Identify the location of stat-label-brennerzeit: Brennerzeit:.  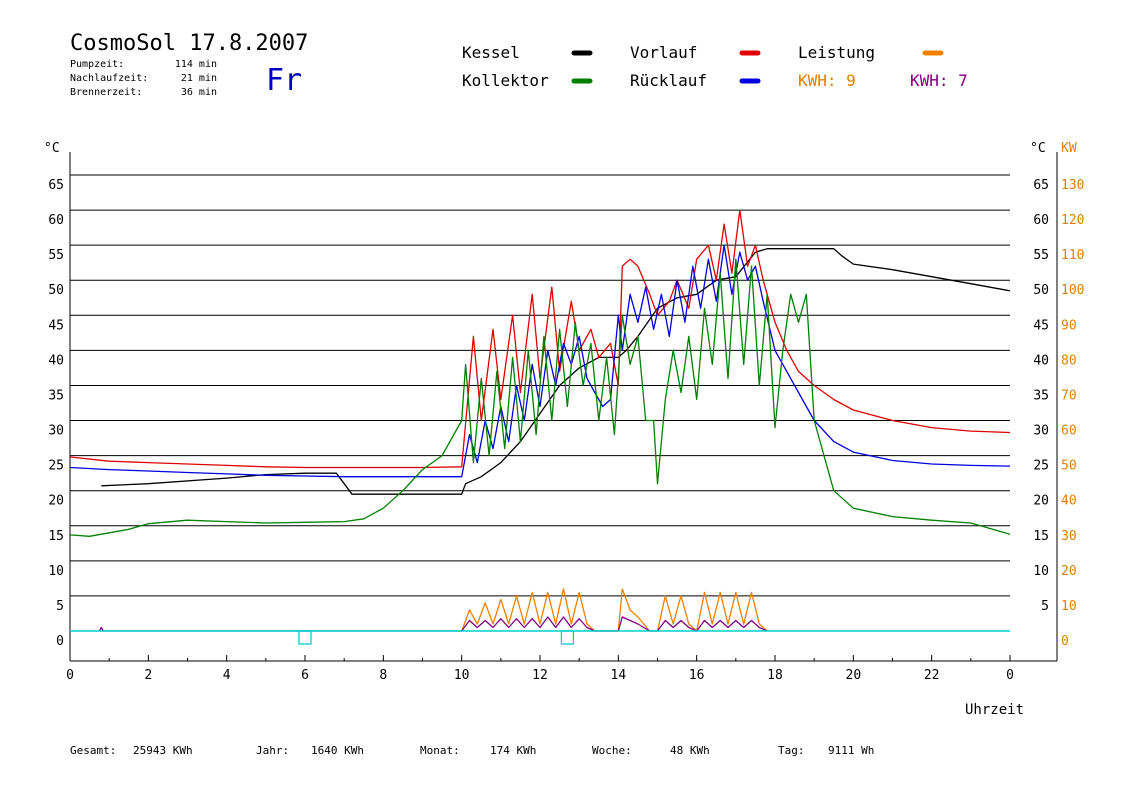
(106, 92).